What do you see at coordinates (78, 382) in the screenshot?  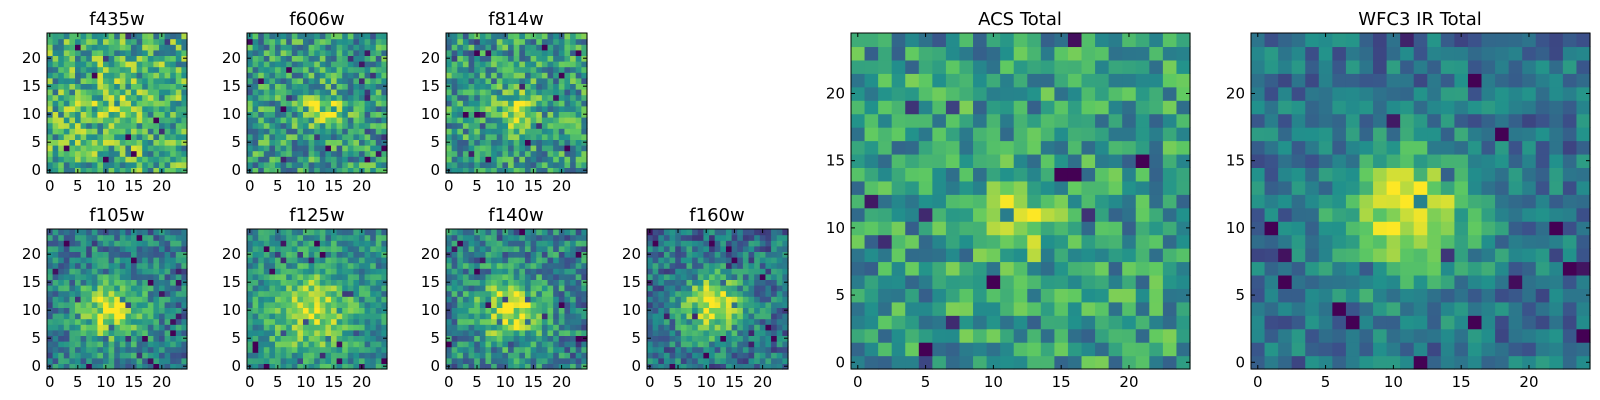 I see `x-tick-label: 5` at bounding box center [78, 382].